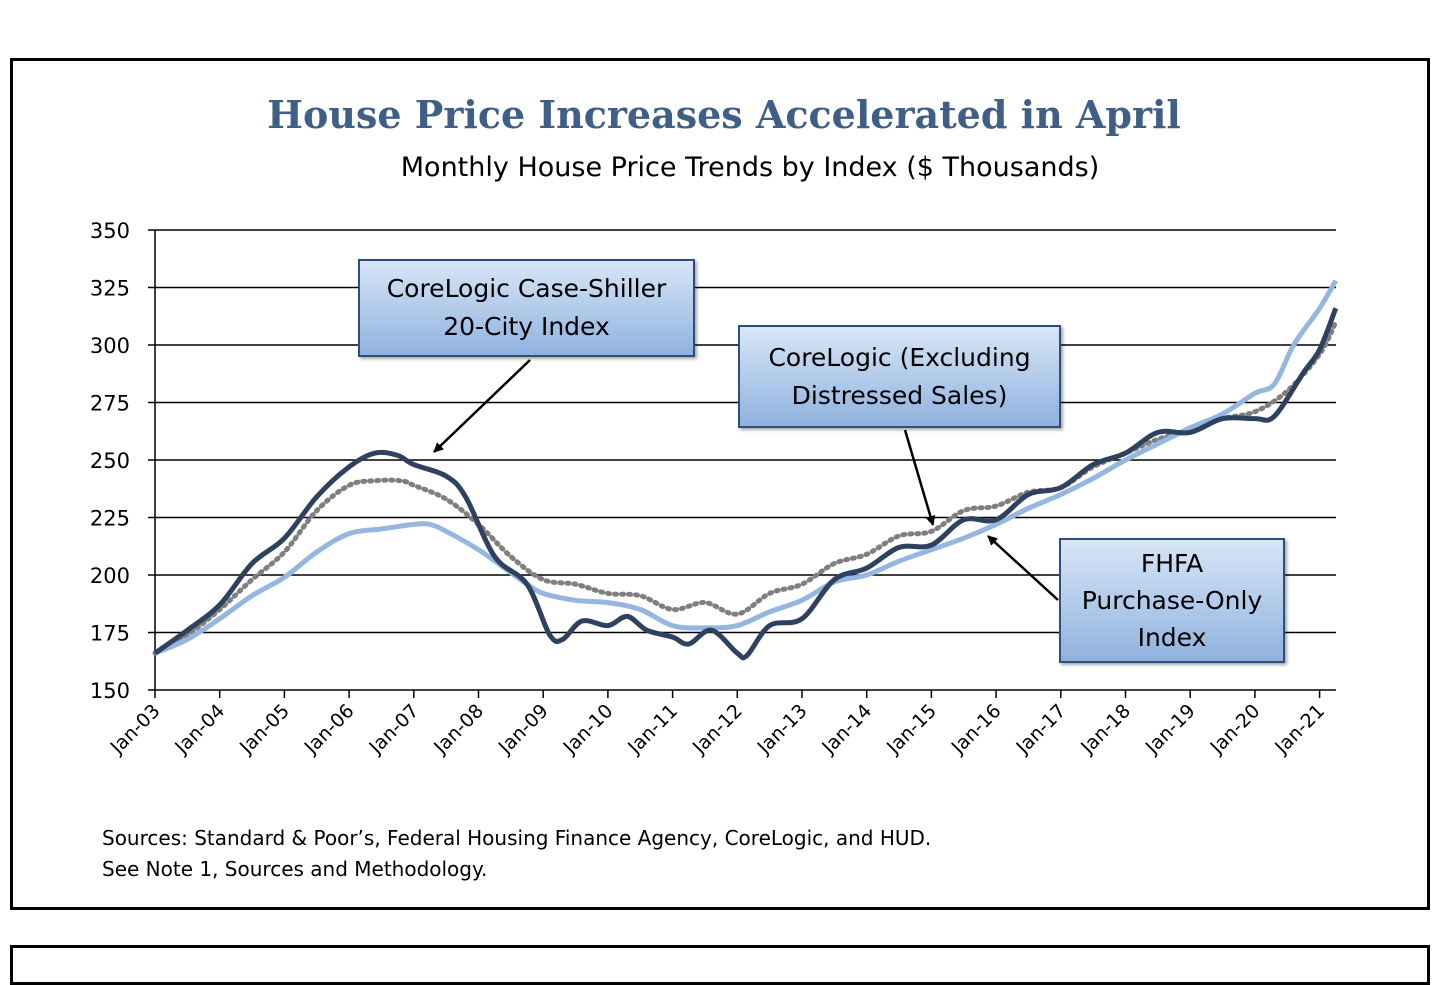  What do you see at coordinates (264, 729) in the screenshot?
I see `x-tick-label: Jan-05` at bounding box center [264, 729].